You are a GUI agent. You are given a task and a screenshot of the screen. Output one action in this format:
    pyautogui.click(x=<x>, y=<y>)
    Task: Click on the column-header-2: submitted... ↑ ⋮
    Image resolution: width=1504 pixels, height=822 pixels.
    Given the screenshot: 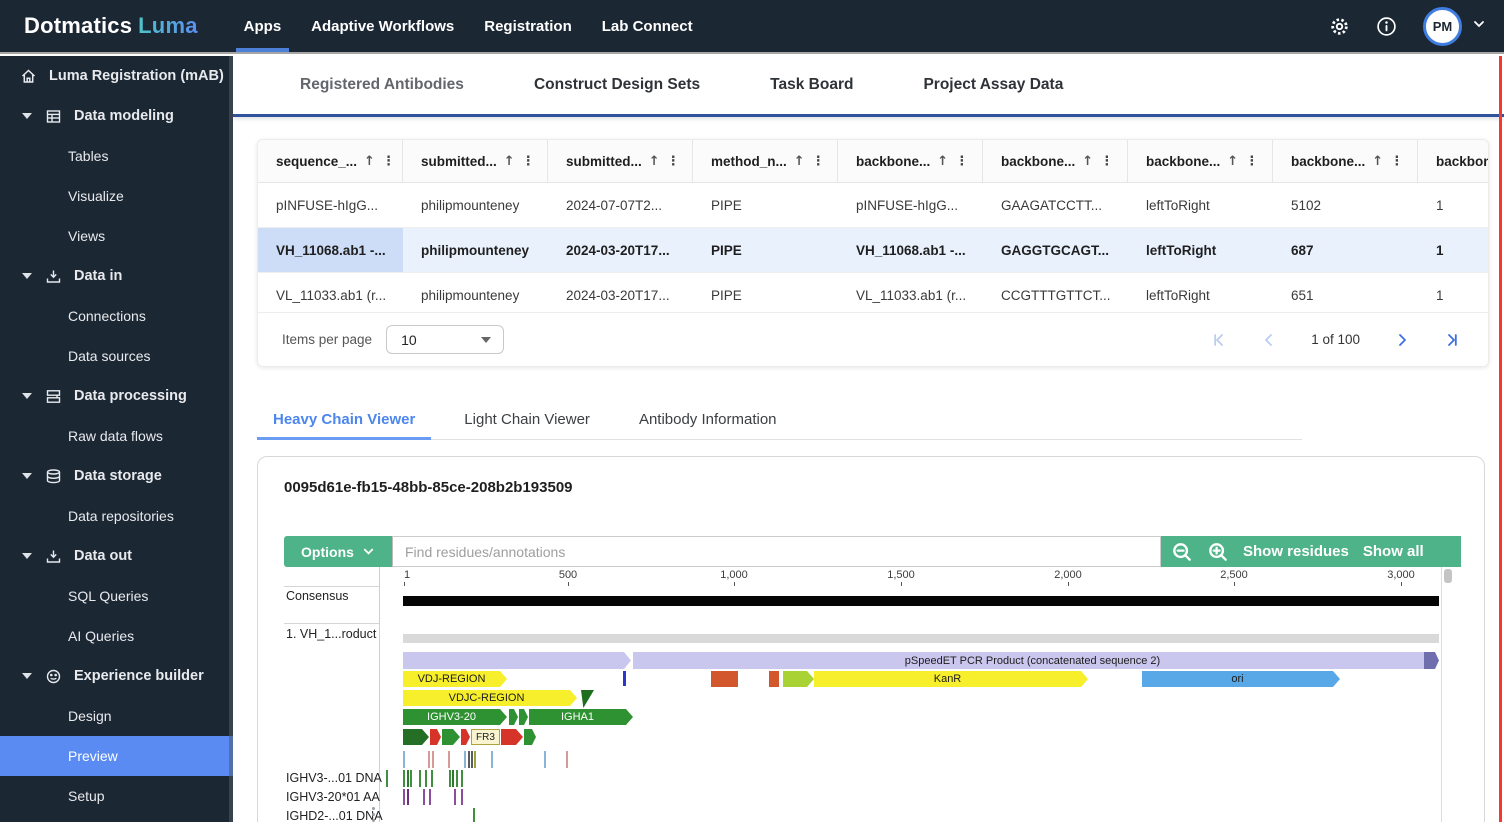 What is the action you would take?
    pyautogui.click(x=620, y=161)
    